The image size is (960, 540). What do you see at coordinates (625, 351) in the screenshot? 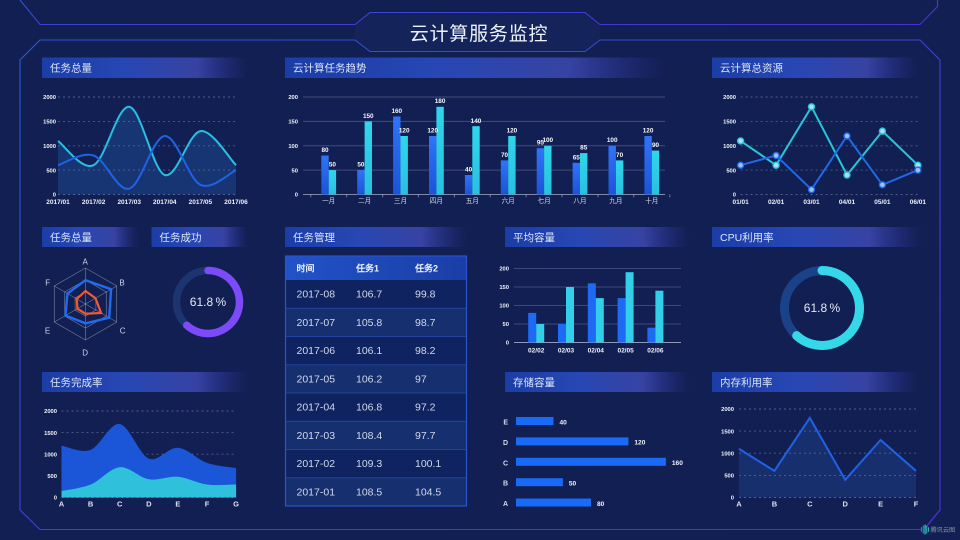
I see `svg-text: 02/05` at bounding box center [625, 351].